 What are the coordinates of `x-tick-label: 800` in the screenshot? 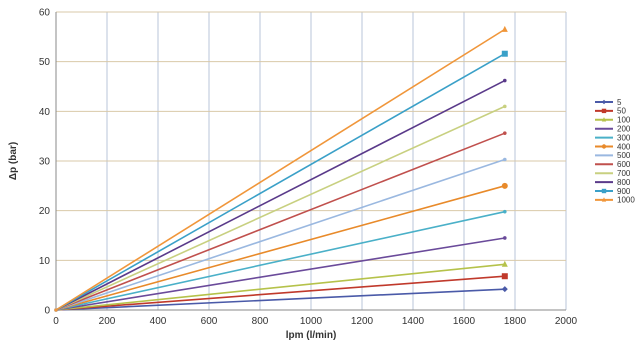 It's located at (260, 321).